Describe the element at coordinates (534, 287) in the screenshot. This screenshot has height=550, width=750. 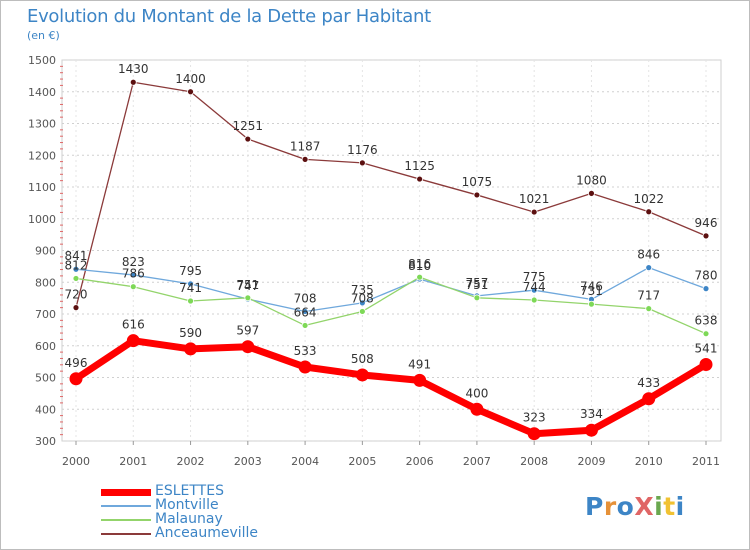
I see `data-label: 744` at that location.